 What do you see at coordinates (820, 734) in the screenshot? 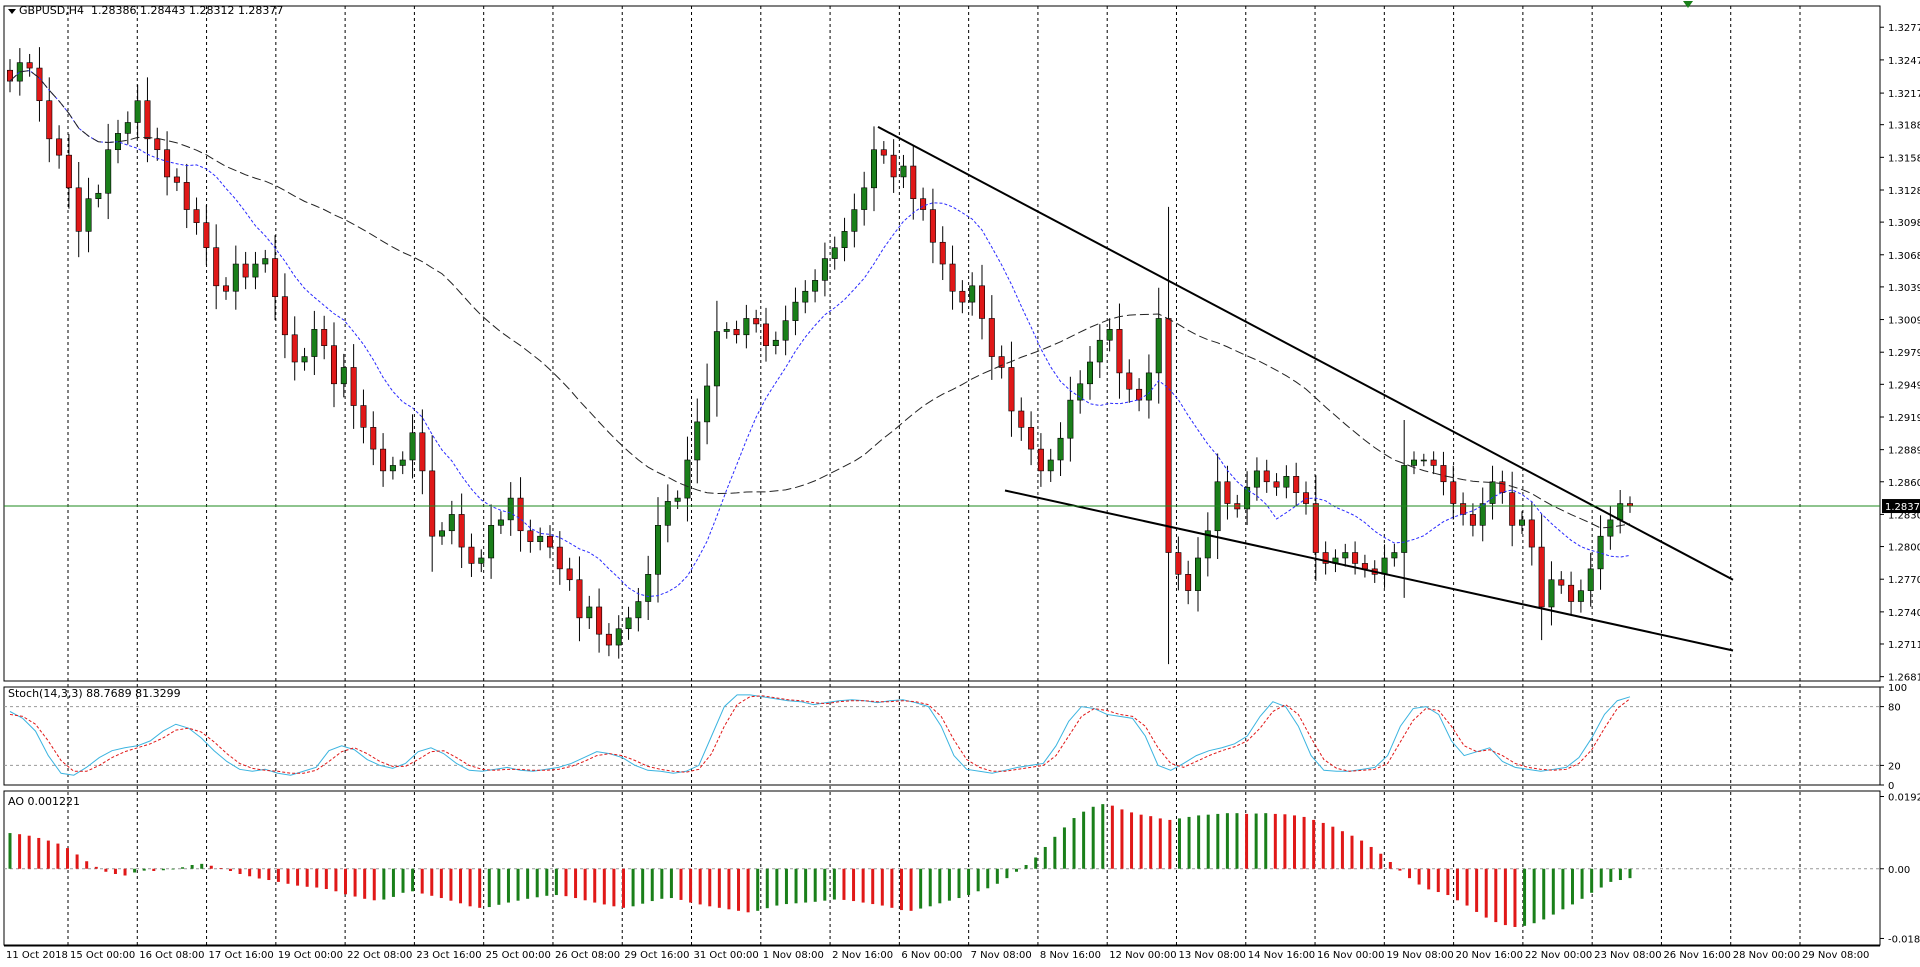
I see `stoch-signal-line` at bounding box center [820, 734].